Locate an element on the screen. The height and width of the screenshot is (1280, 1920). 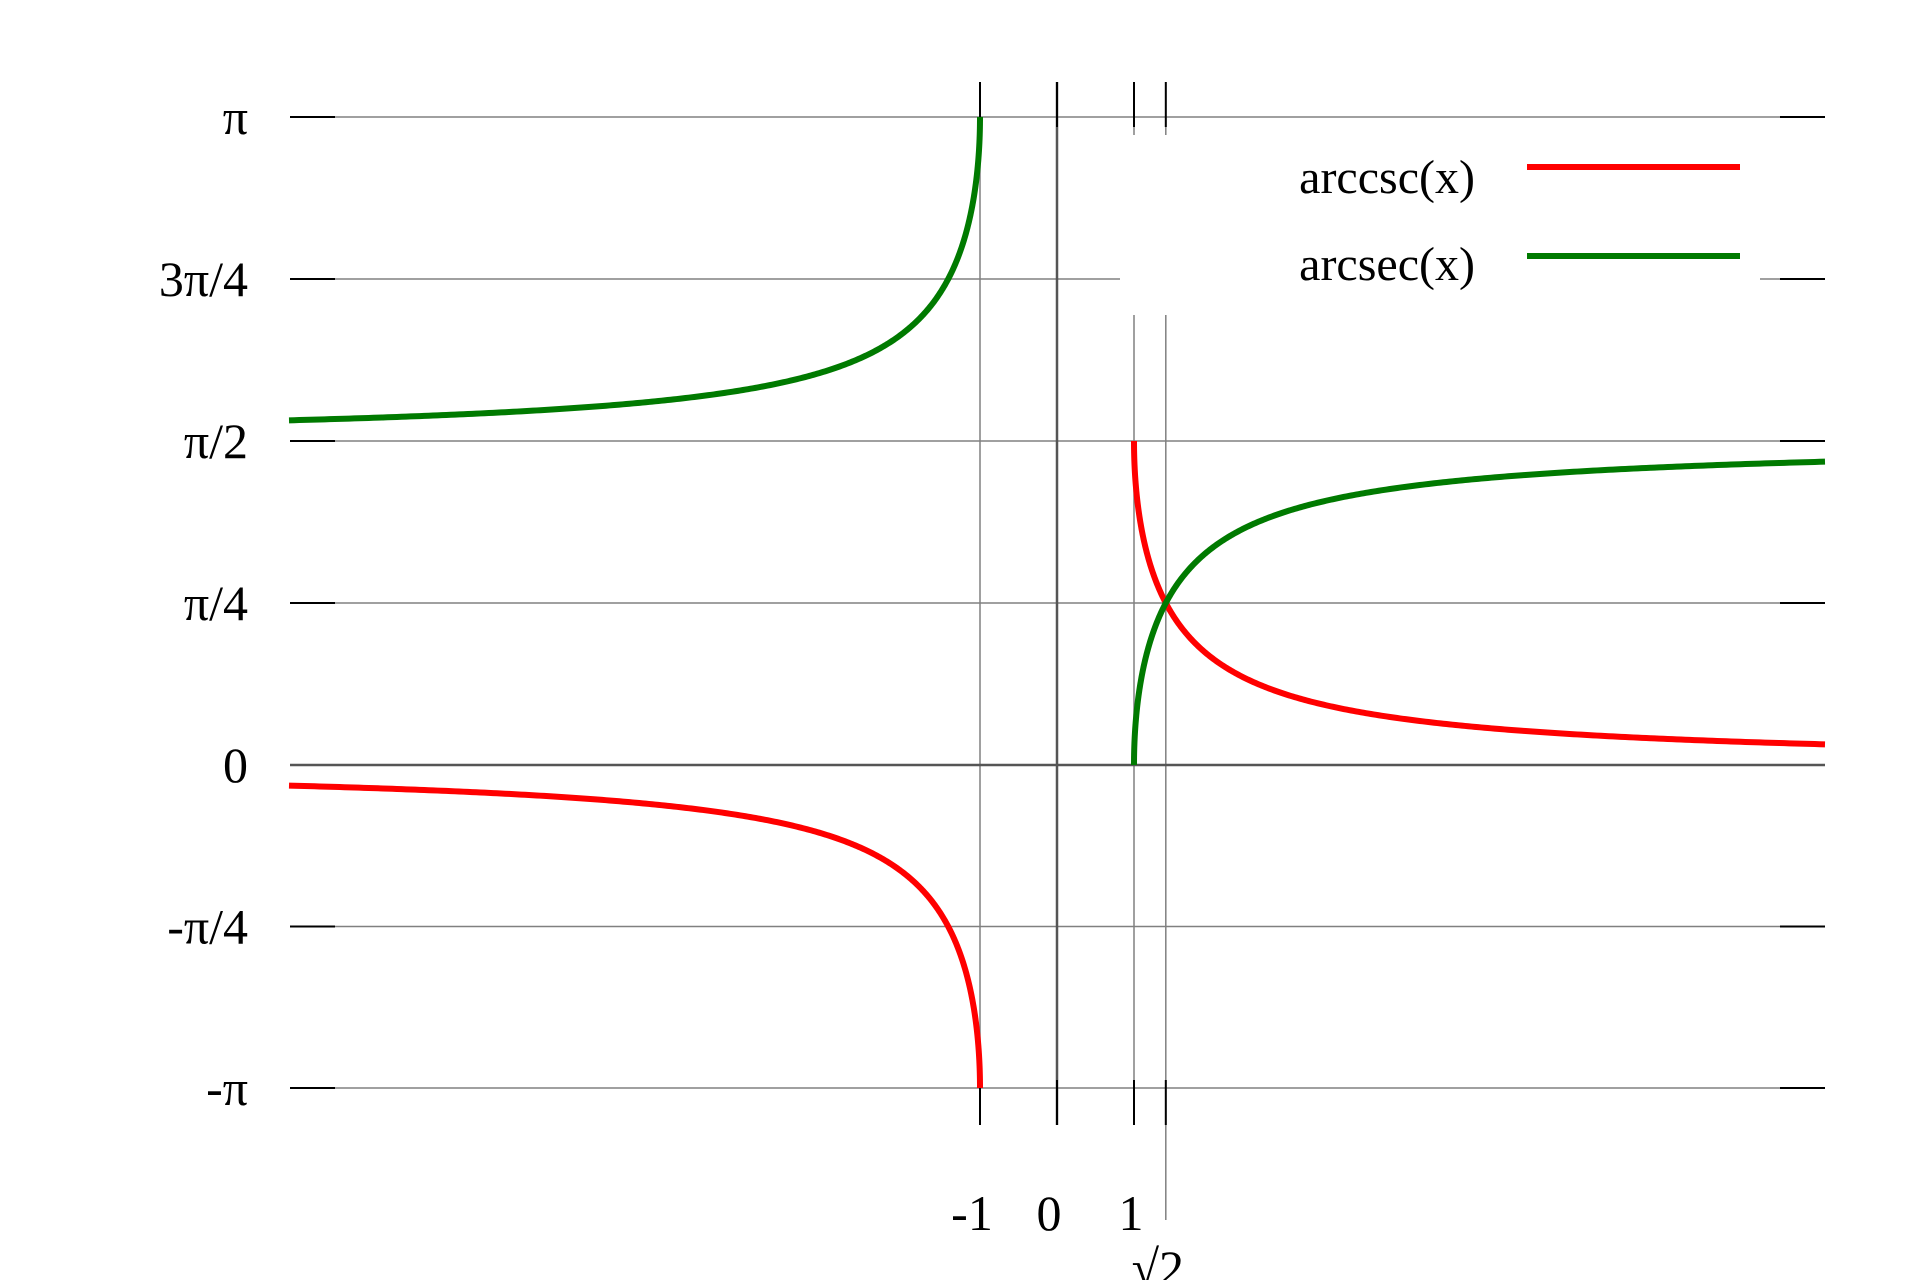
x-tick-label-2: 1 is located at coordinates (1131, 1213).